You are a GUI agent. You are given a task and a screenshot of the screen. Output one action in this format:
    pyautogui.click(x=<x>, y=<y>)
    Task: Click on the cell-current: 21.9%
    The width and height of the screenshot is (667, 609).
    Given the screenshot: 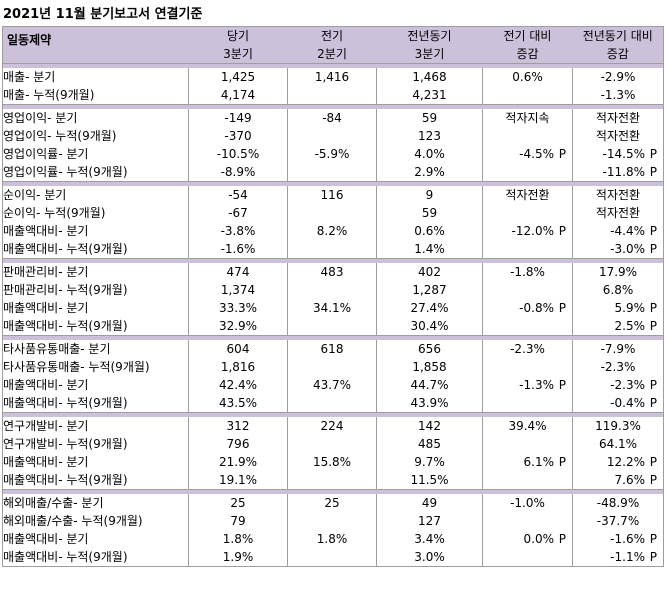 What is the action you would take?
    pyautogui.click(x=238, y=462)
    